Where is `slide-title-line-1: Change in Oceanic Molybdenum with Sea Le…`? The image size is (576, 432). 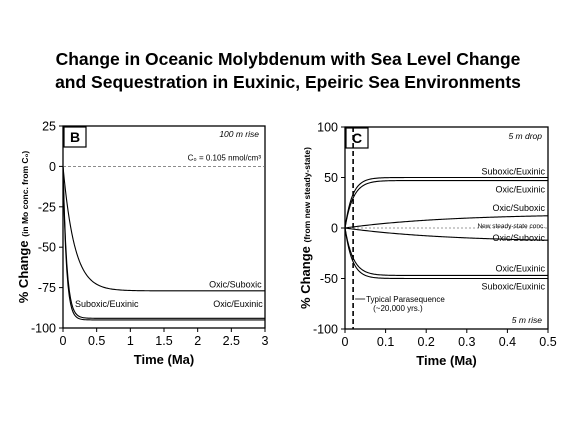 slide-title-line-1: Change in Oceanic Molybdenum with Sea Le… is located at coordinates (288, 59).